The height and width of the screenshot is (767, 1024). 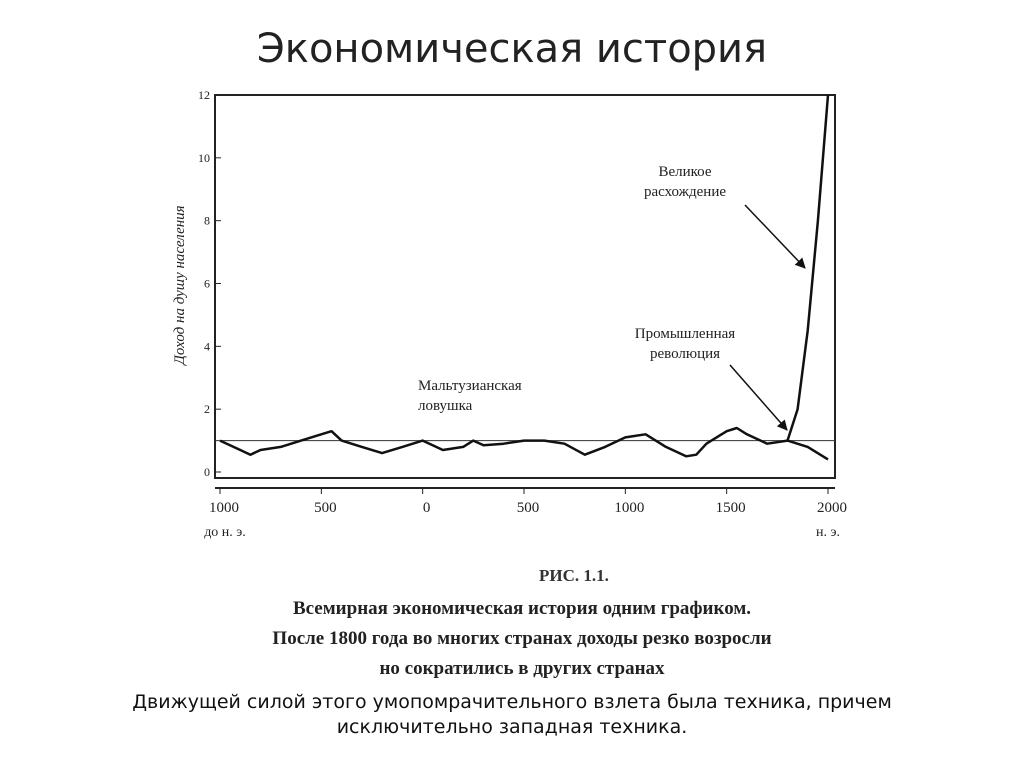 I want to click on y-tick-label: 0, so click(x=207, y=472).